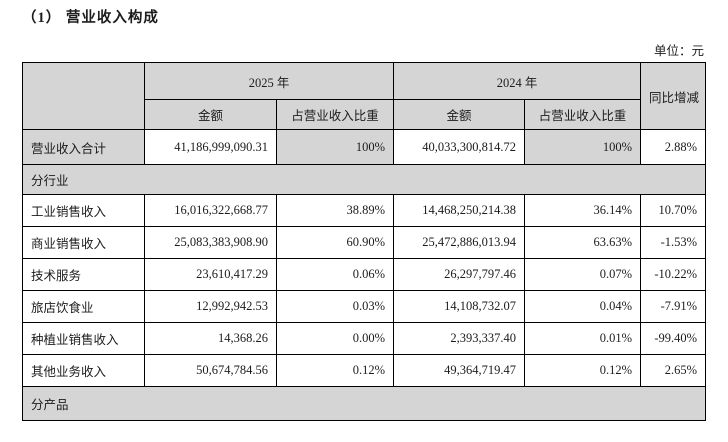 This screenshot has height=442, width=728. Describe the element at coordinates (83, 338) in the screenshot. I see `row-label: 种植业销售收入` at that location.